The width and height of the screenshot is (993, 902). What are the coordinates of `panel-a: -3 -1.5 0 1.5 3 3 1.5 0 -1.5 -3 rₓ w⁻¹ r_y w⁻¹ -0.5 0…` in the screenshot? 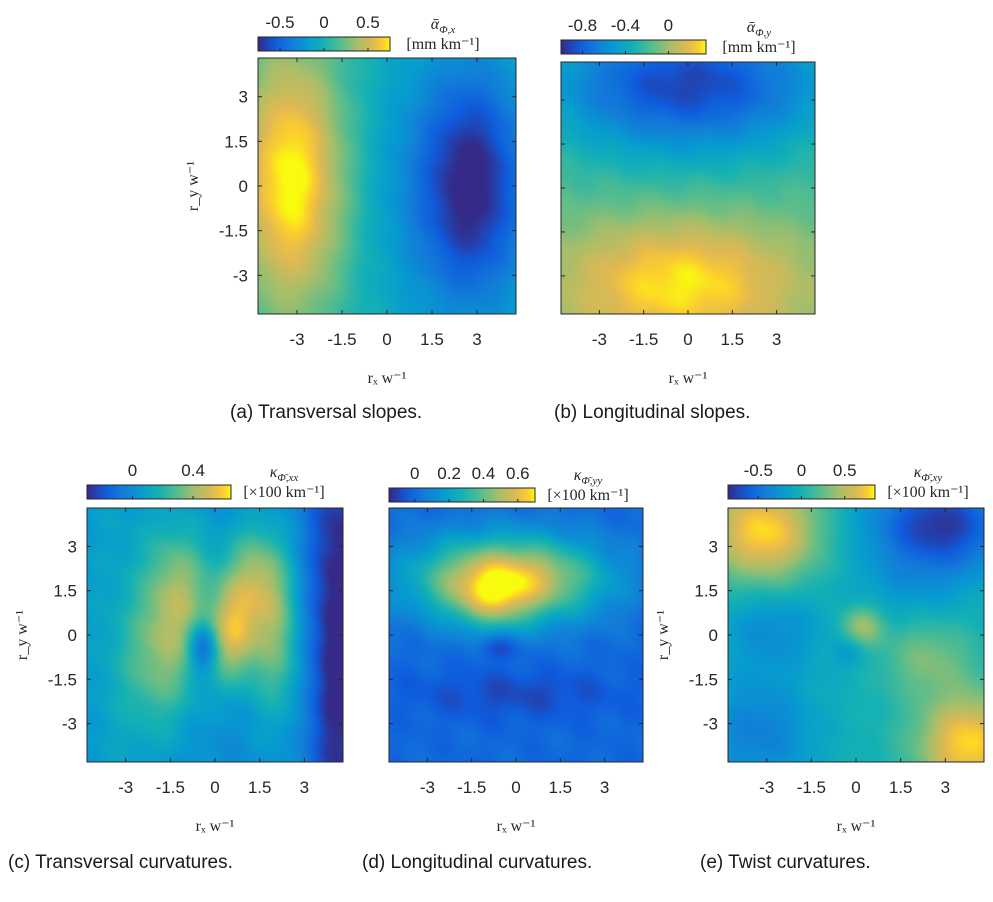 It's located at (351, 200).